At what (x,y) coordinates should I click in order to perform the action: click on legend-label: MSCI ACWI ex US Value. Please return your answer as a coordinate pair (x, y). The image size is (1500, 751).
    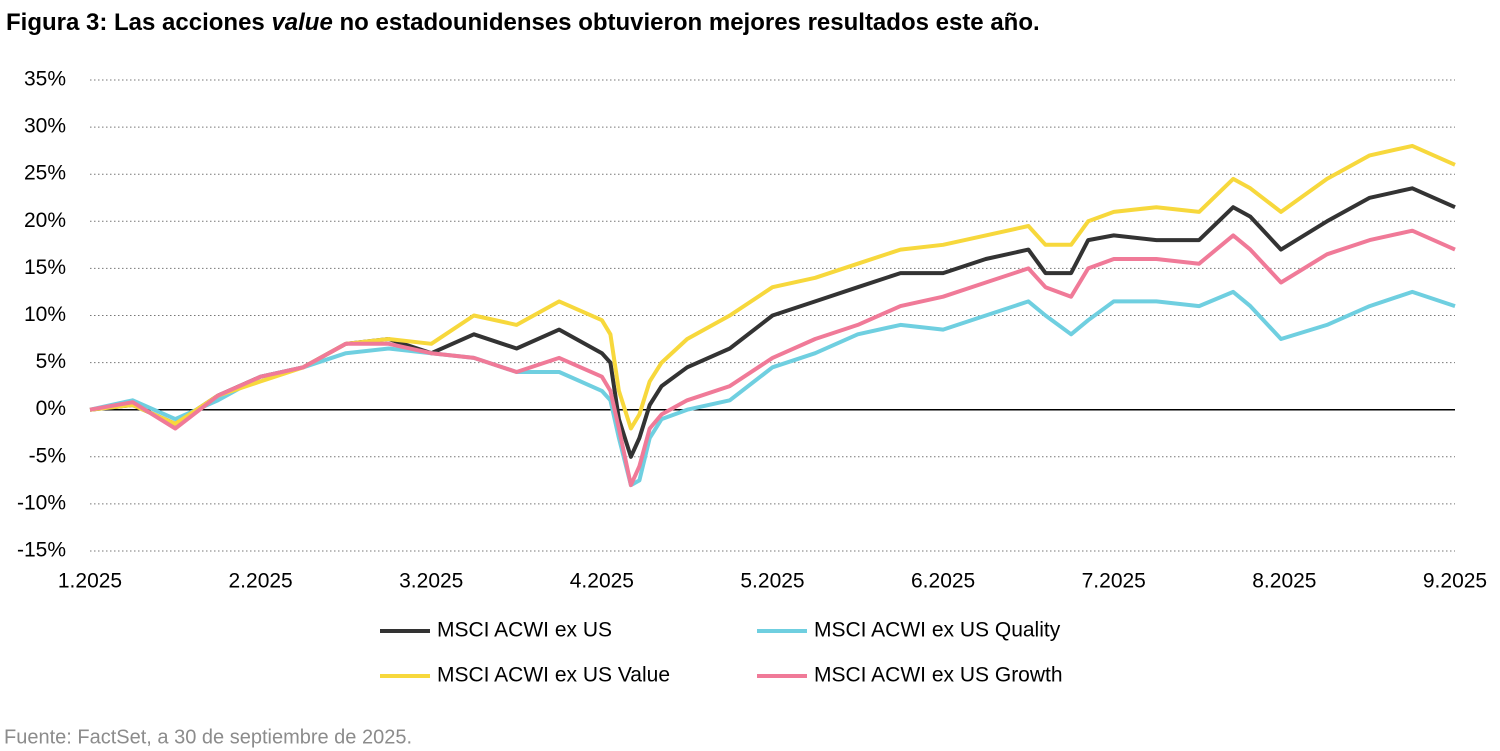
    Looking at the image, I should click on (553, 675).